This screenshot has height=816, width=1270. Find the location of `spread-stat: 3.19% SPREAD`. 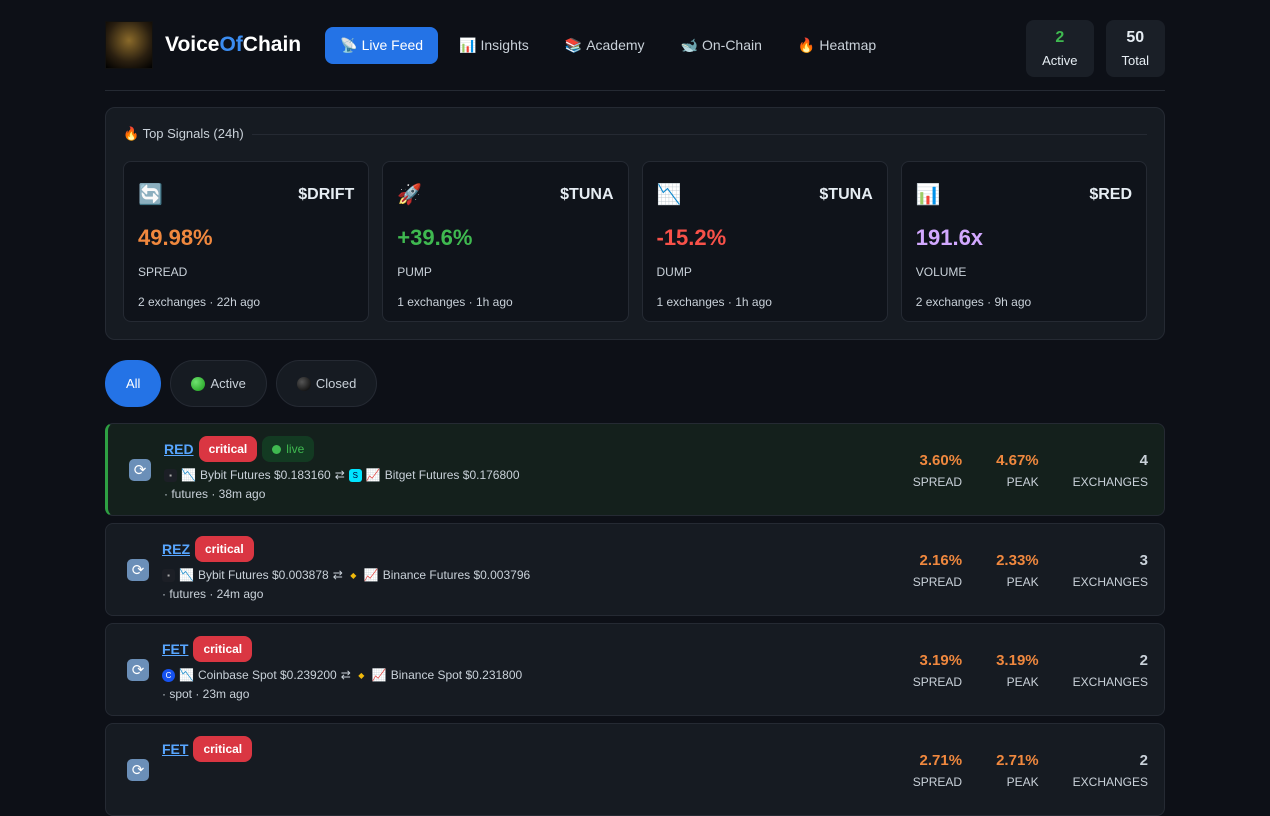

spread-stat: 3.19% SPREAD is located at coordinates (937, 670).